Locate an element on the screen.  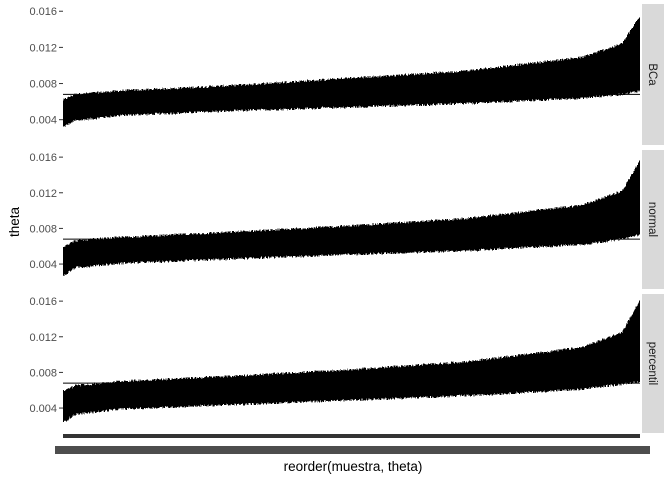
x-axis-overlapping-tick-labels is located at coordinates (352, 450).